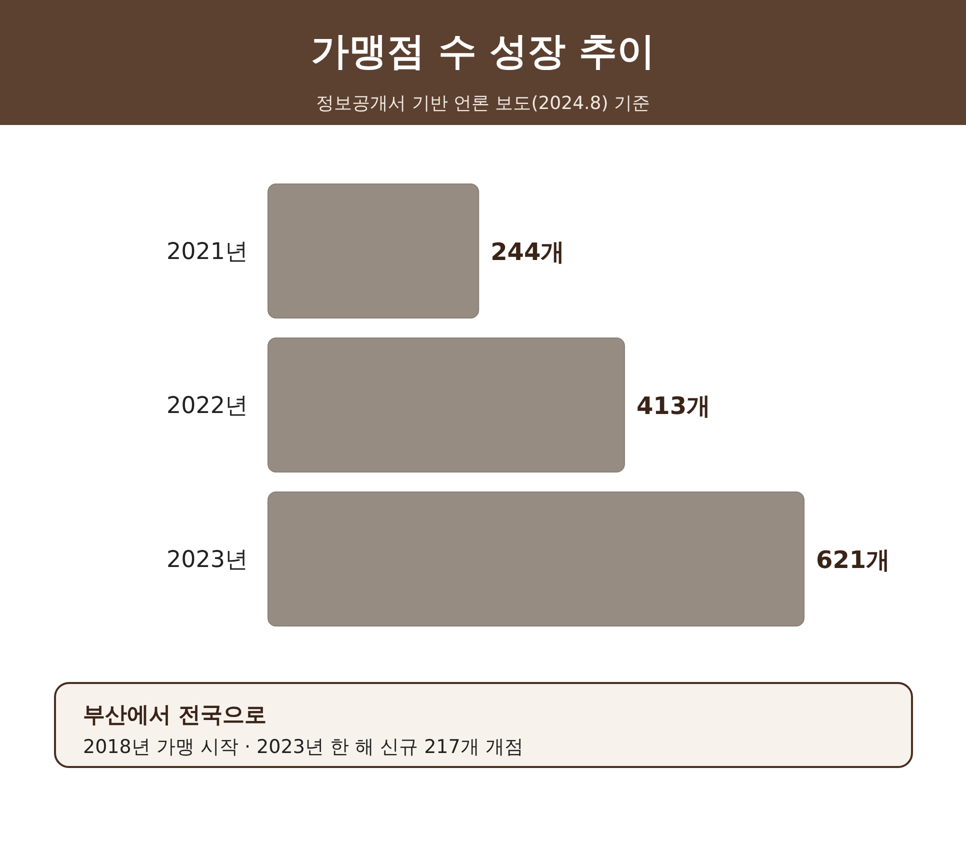 This screenshot has width=966, height=841. I want to click on text: 2018년 가맹 시작 · 2023년 한 해 신규 217개 개점, so click(303, 747).